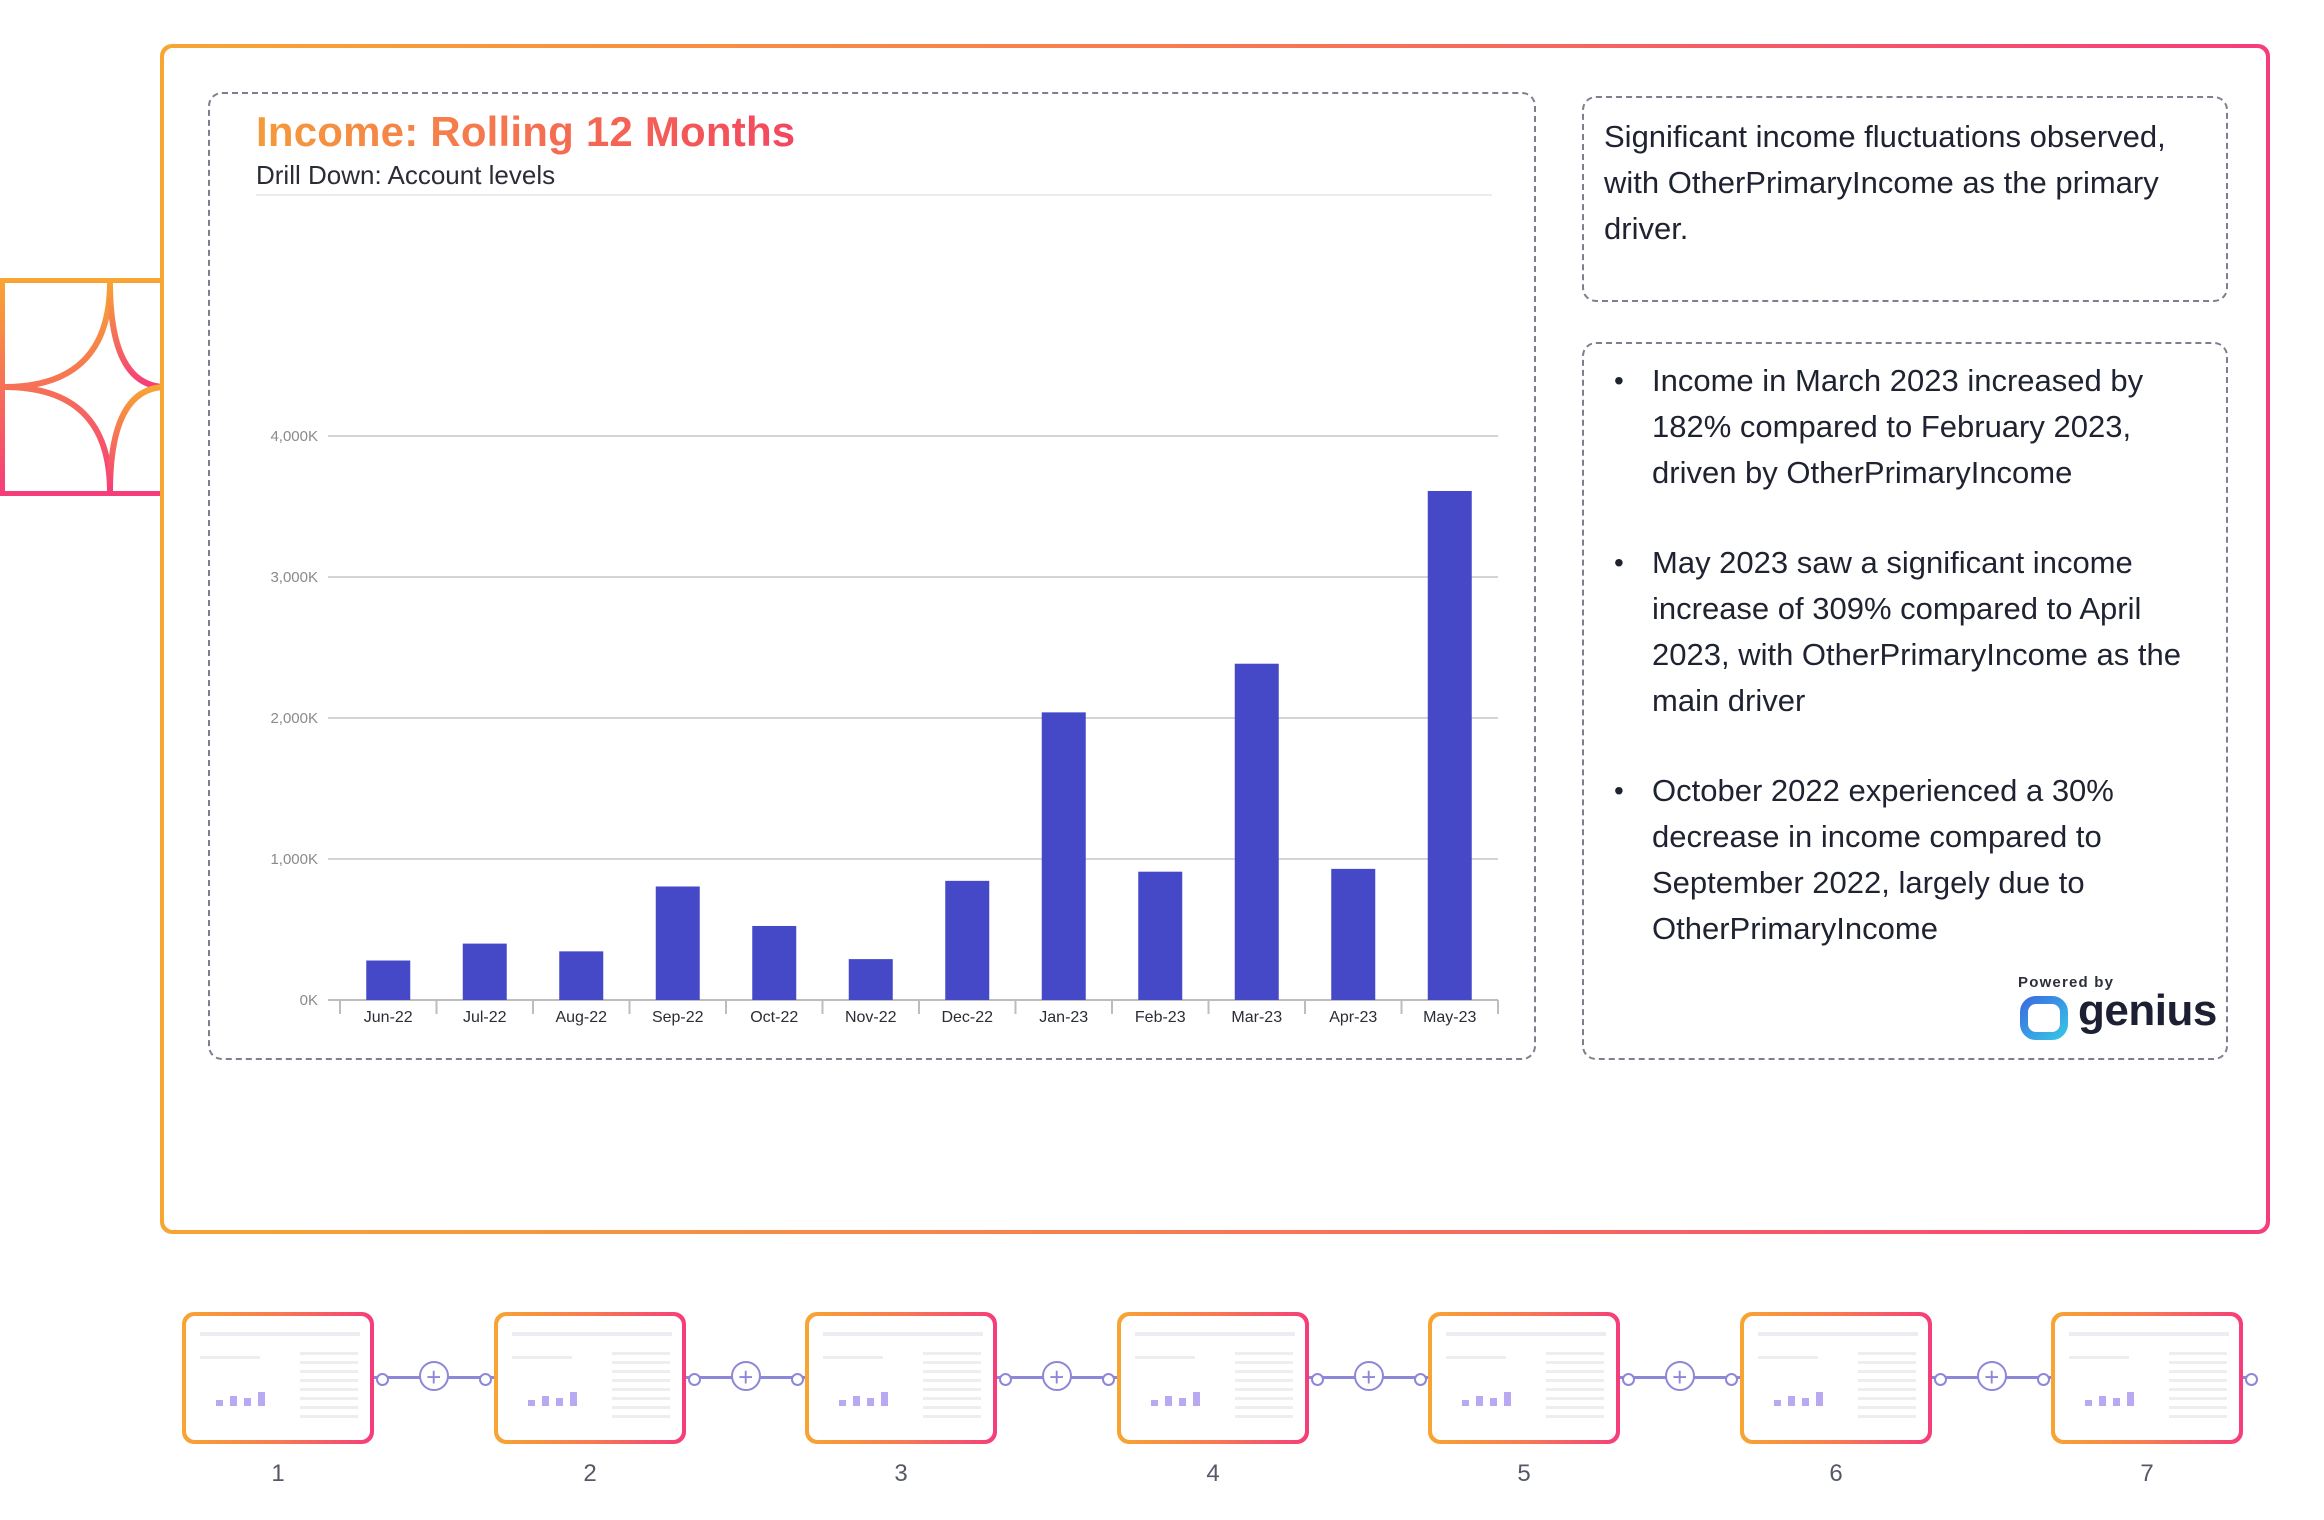  What do you see at coordinates (967, 1017) in the screenshot?
I see `x-tick-label: Dec-22` at bounding box center [967, 1017].